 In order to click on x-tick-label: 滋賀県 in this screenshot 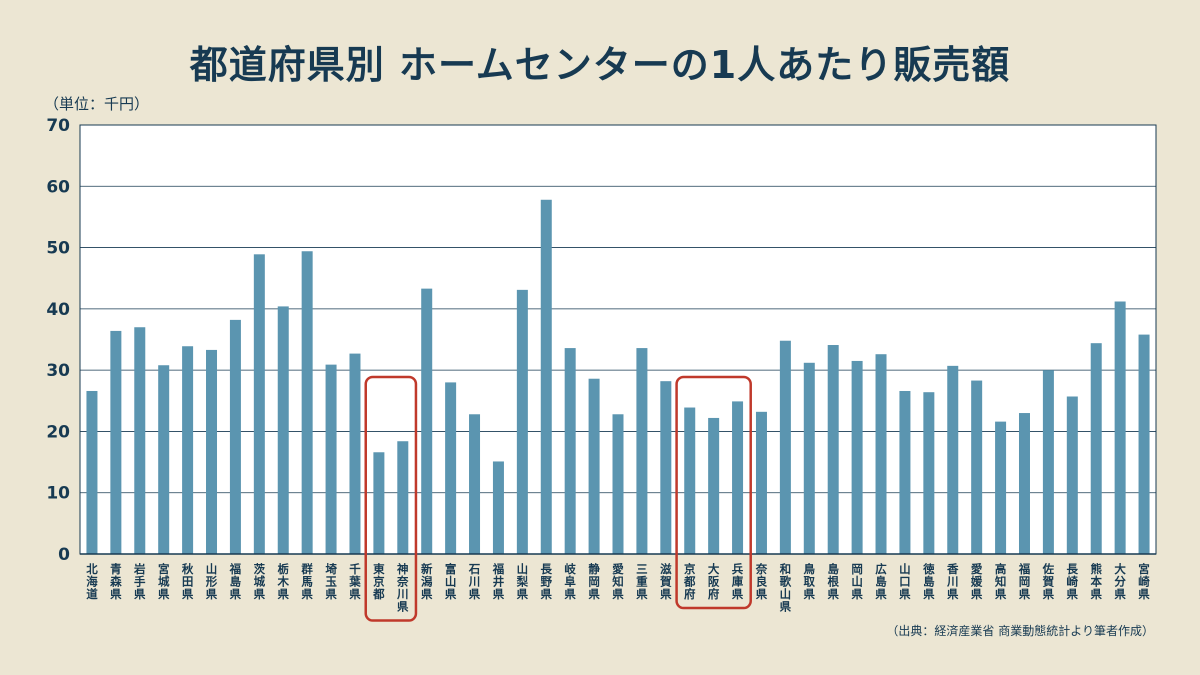, I will do `click(665, 581)`.